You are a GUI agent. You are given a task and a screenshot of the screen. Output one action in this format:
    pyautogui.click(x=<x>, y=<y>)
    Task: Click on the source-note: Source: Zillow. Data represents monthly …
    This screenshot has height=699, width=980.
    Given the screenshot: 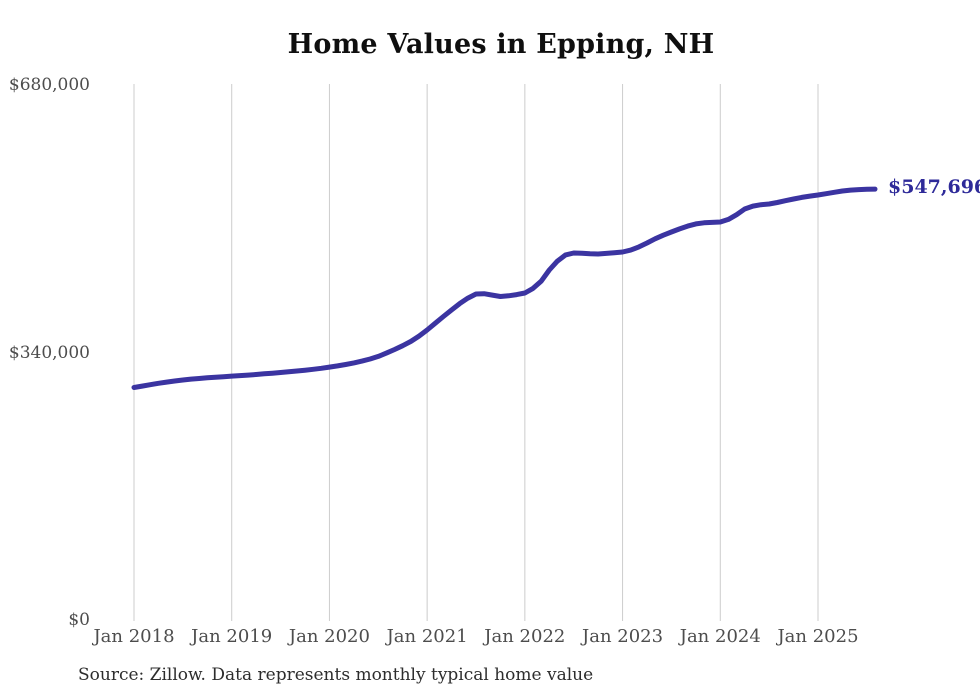 What is the action you would take?
    pyautogui.click(x=336, y=675)
    